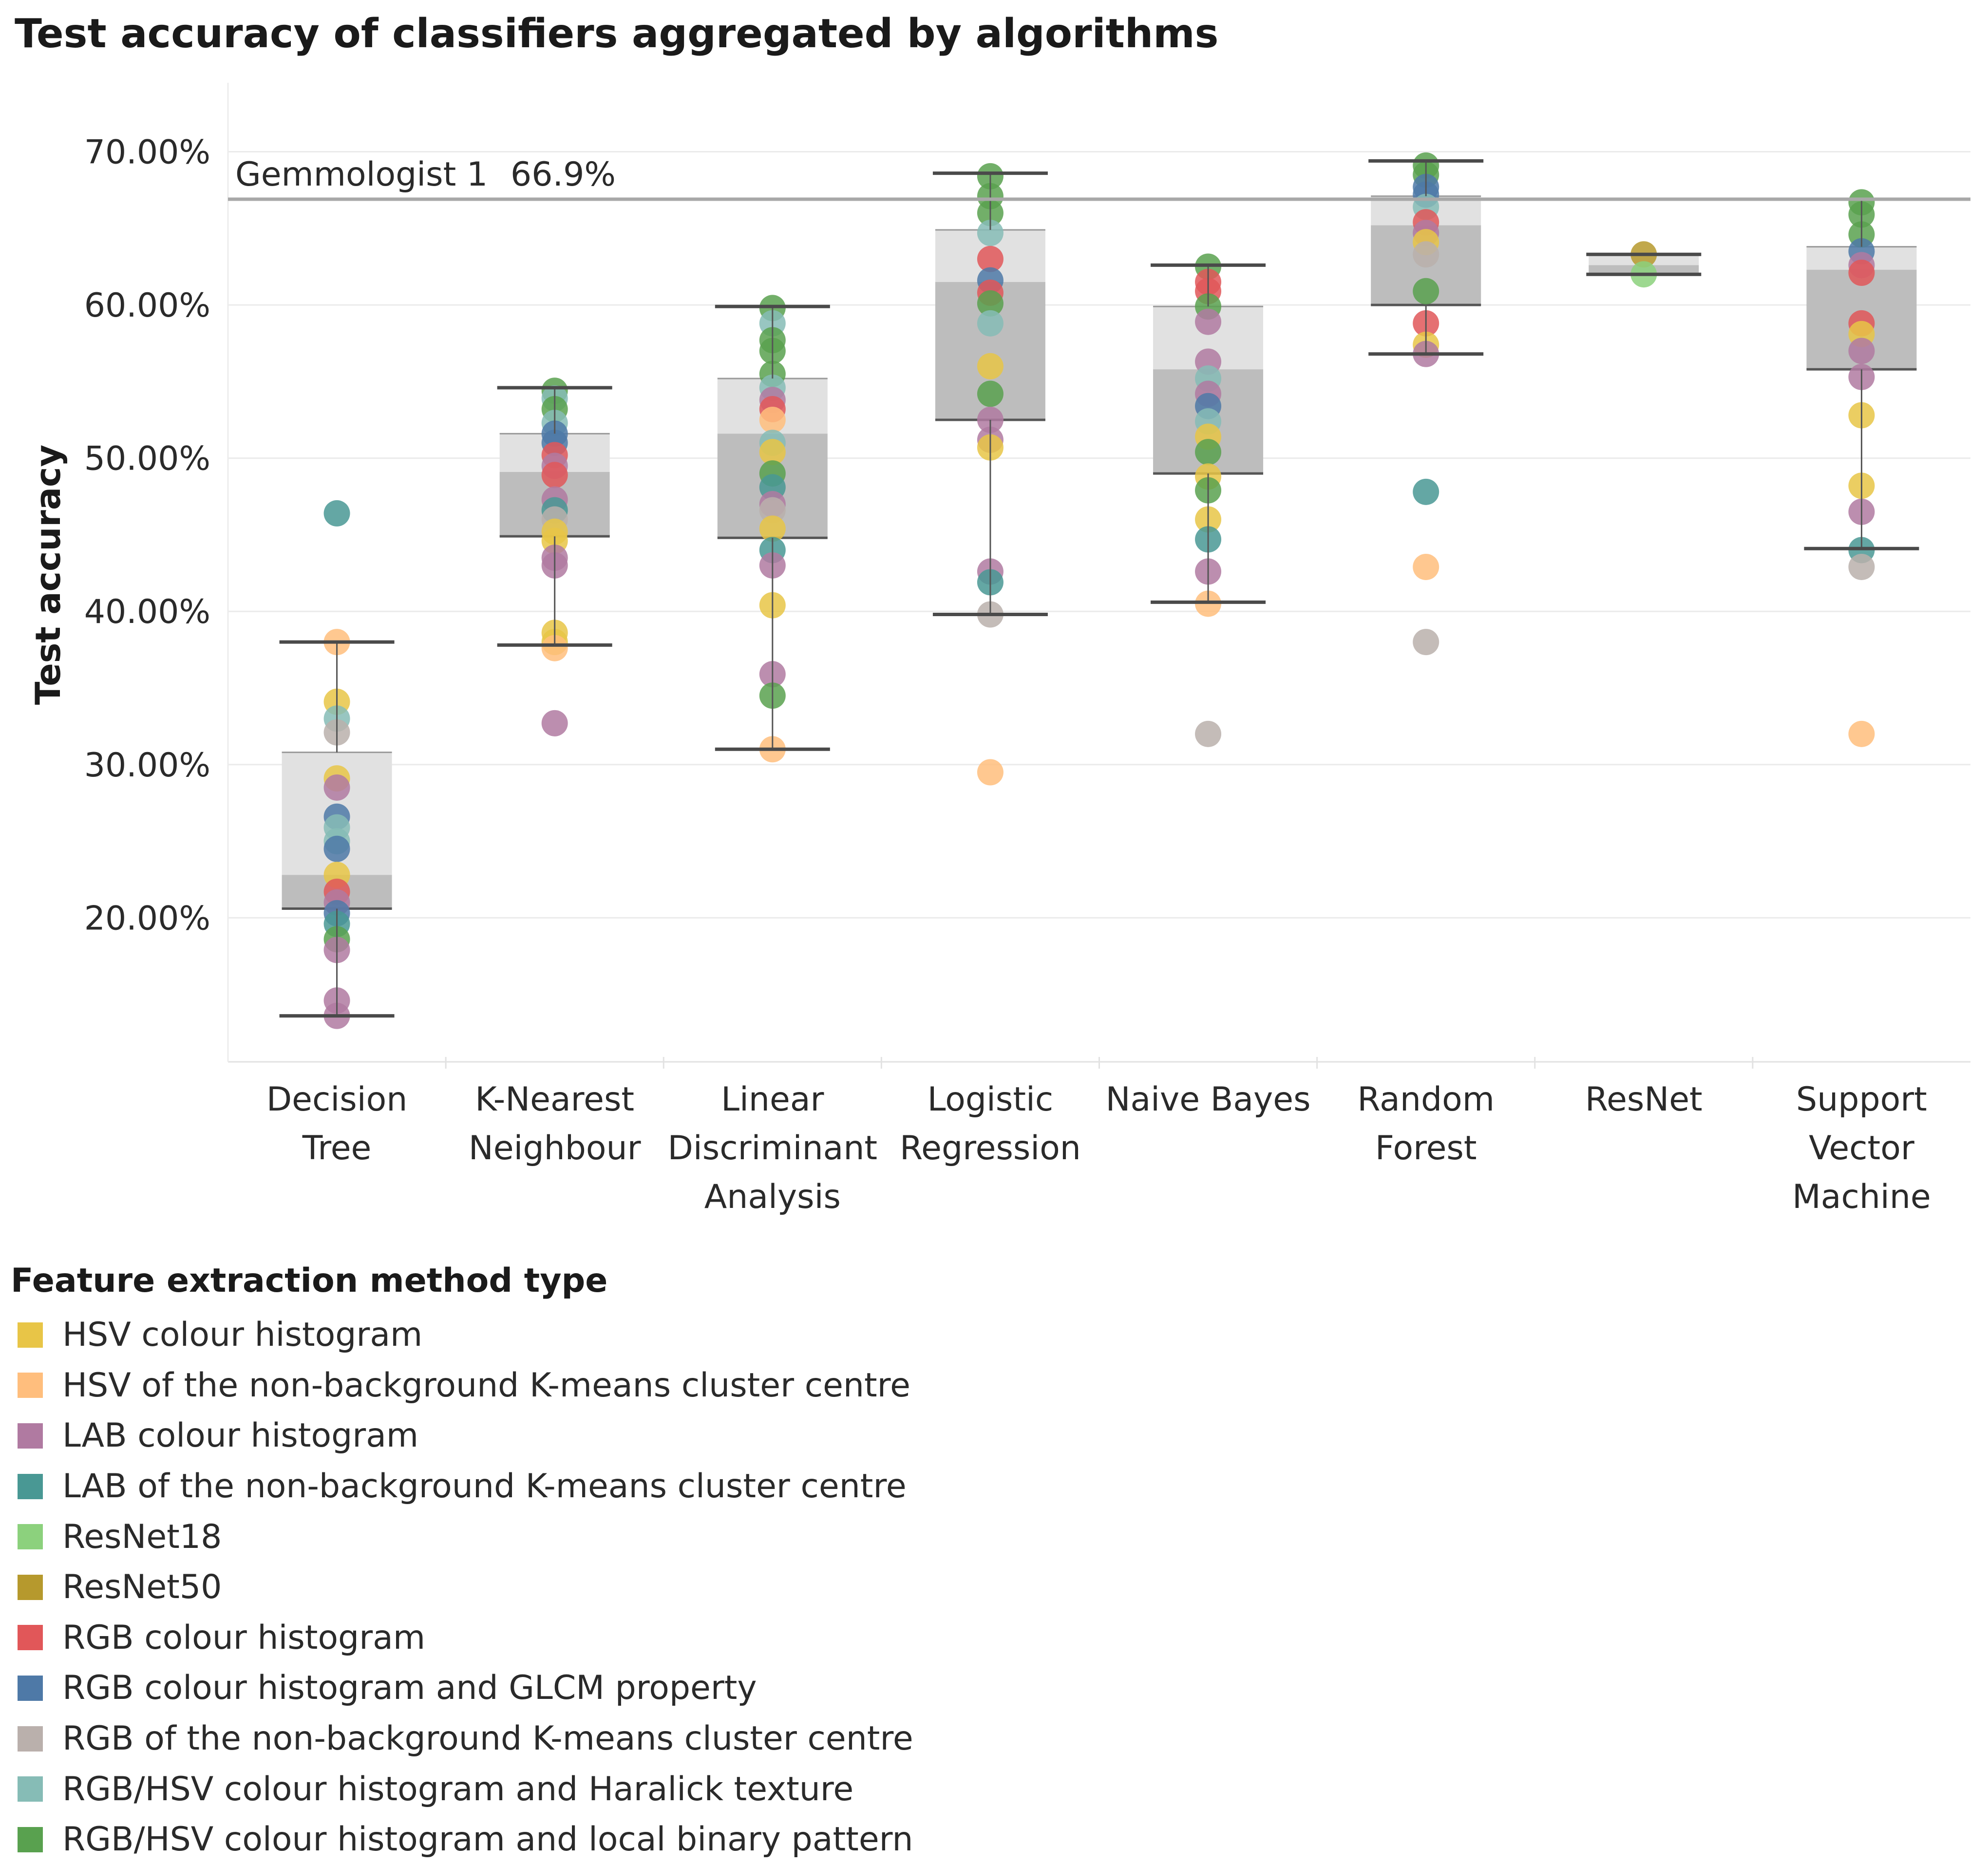 The height and width of the screenshot is (1865, 1988). I want to click on legend-item: ResNet50, so click(462, 1587).